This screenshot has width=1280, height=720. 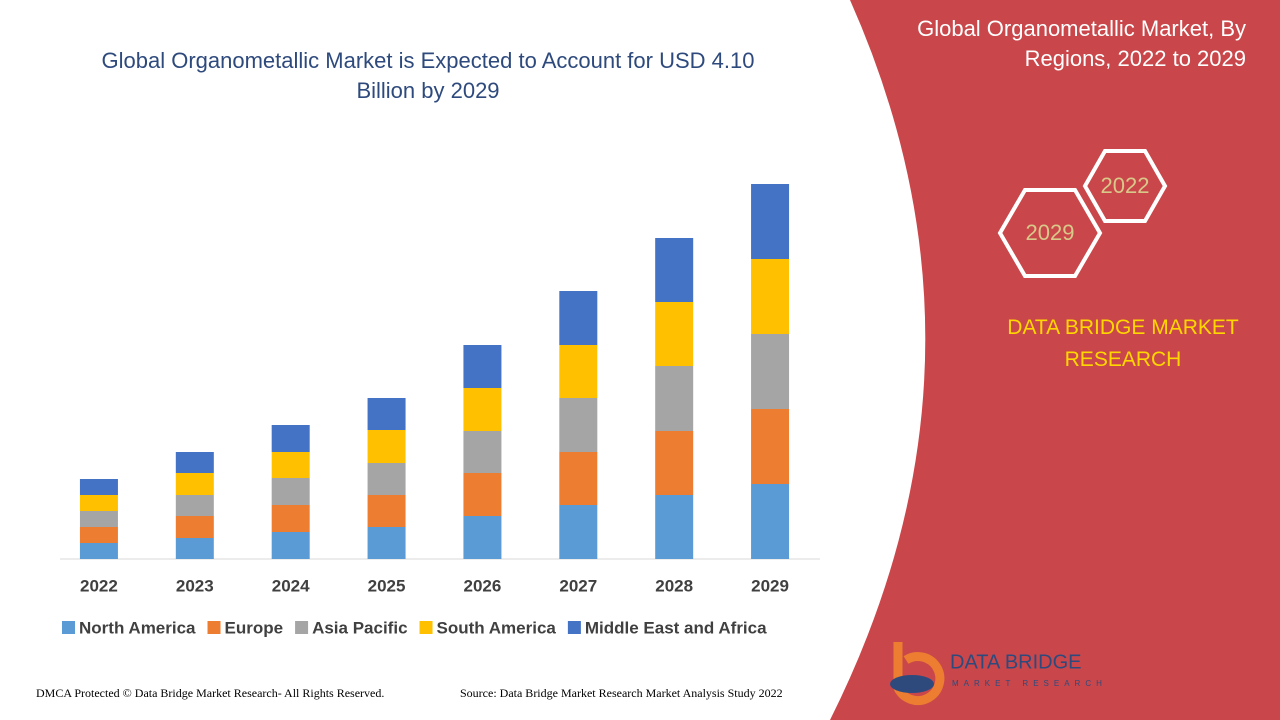 I want to click on x-tick-label: 2022, so click(x=99, y=585).